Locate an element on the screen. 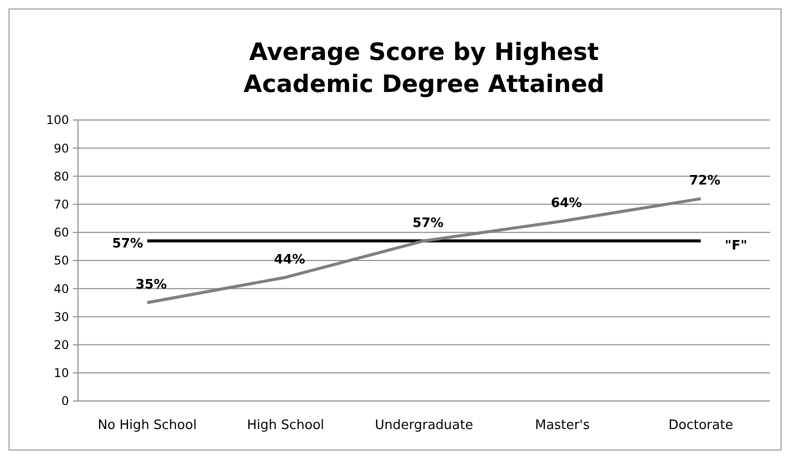 This screenshot has height=459, width=790. data-label: 72% is located at coordinates (704, 181).